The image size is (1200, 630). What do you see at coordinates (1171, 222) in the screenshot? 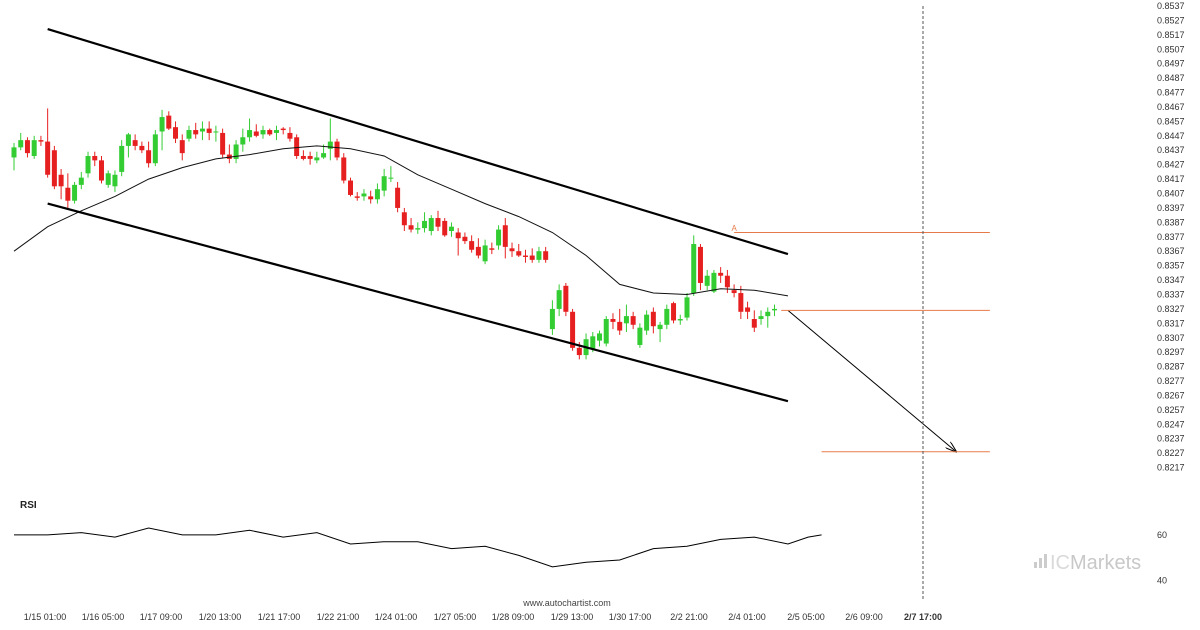
I see `price-tick-label: 0.8387` at bounding box center [1171, 222].